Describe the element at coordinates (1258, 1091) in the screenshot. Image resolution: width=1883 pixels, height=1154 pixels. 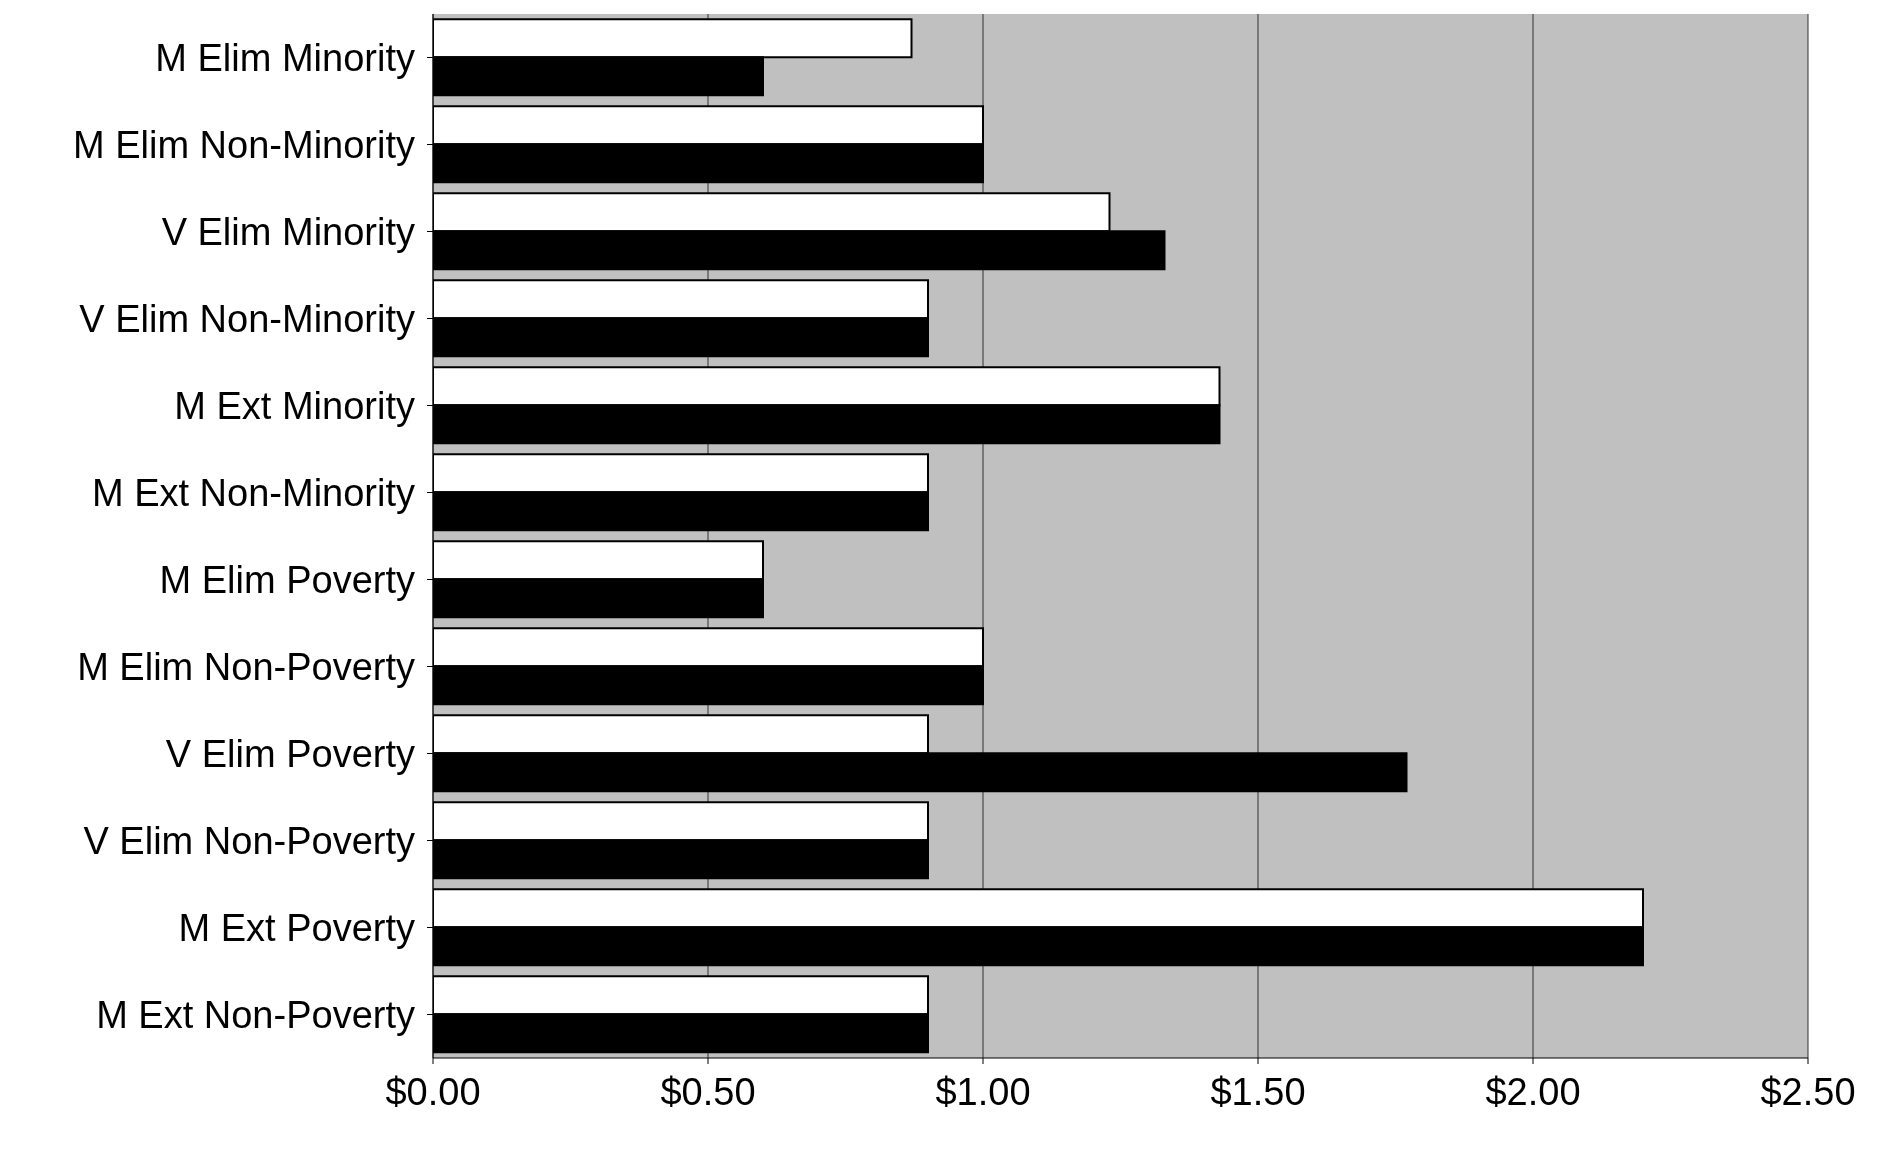
I see `x-tick-label: $1.50` at that location.